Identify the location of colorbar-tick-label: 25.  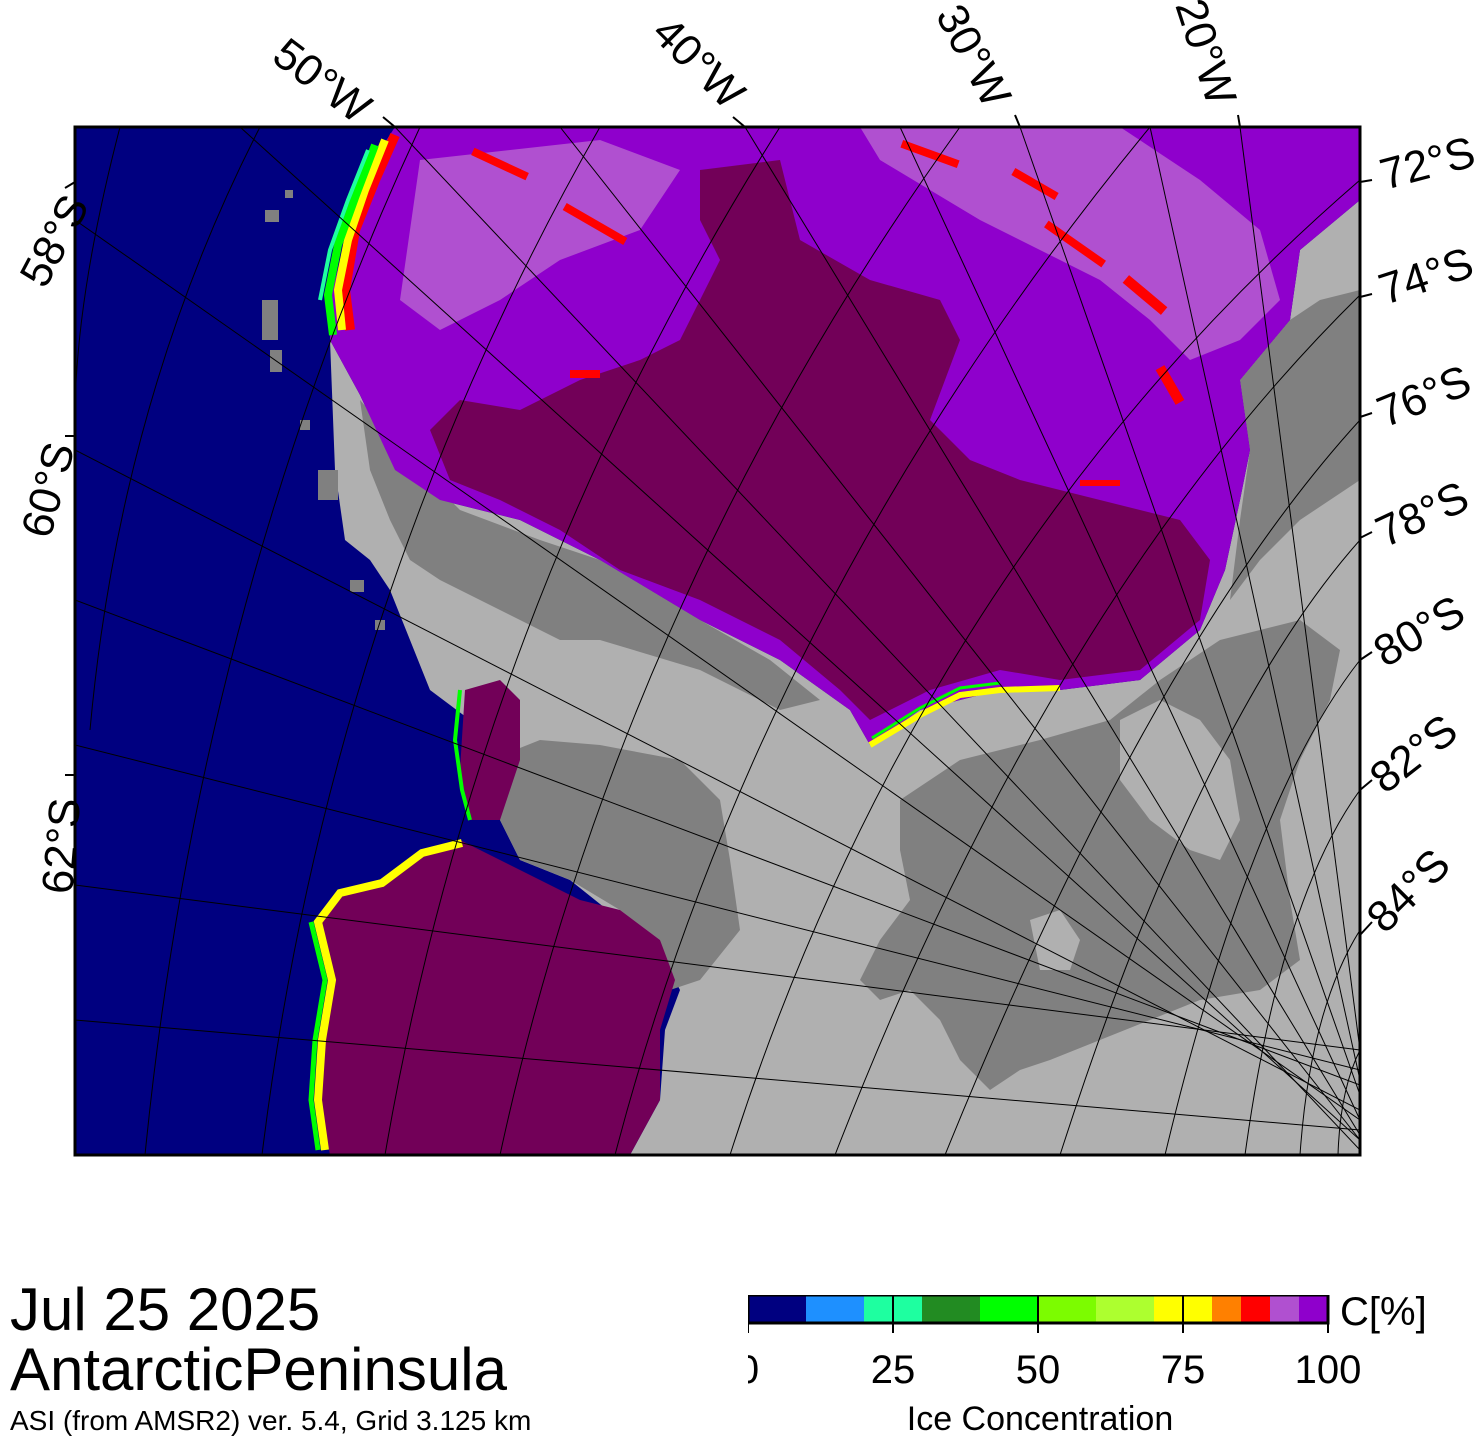
(893, 1370).